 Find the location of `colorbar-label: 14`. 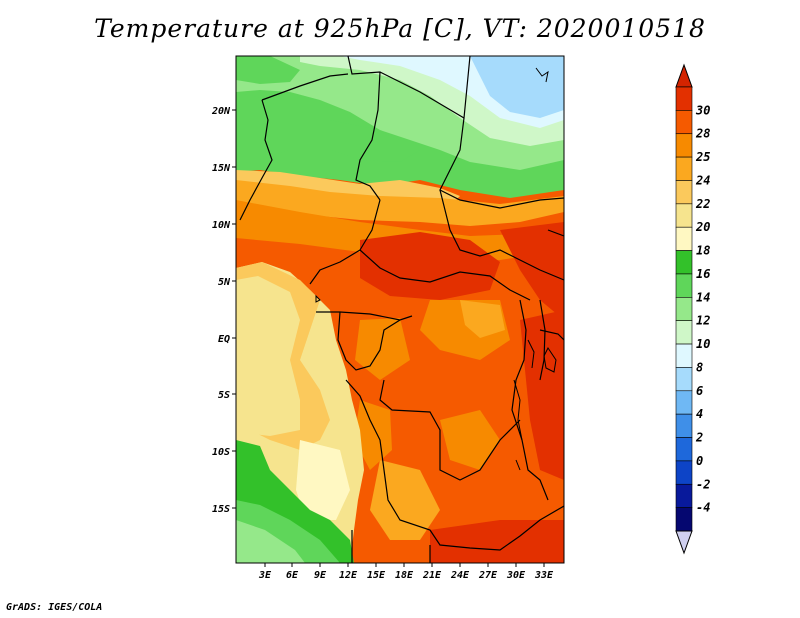

colorbar-label: 14 is located at coordinates (703, 297).